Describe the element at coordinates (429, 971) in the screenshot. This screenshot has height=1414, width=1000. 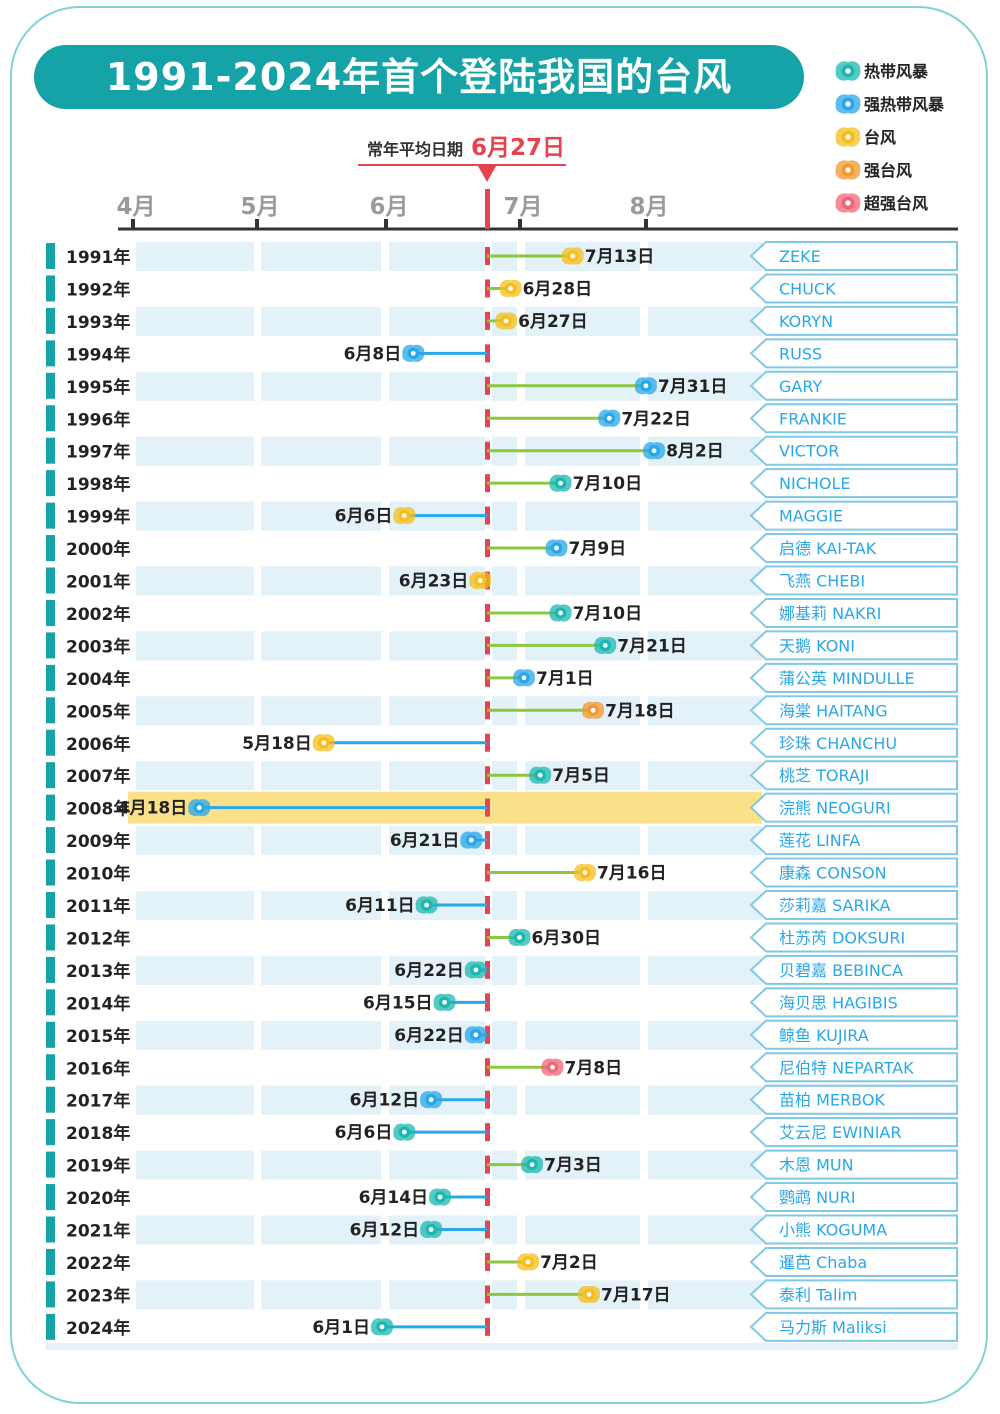
I see `date-label: 6月22日` at that location.